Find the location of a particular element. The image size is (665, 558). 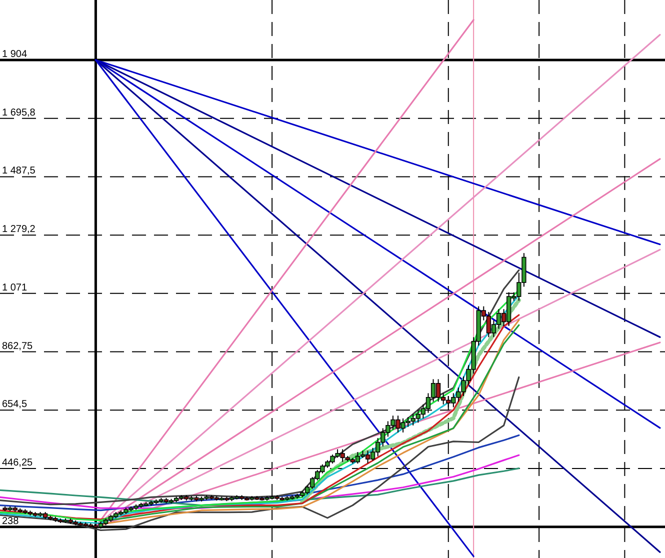

y-tick-label: 1 487,5 is located at coordinates (19, 171).